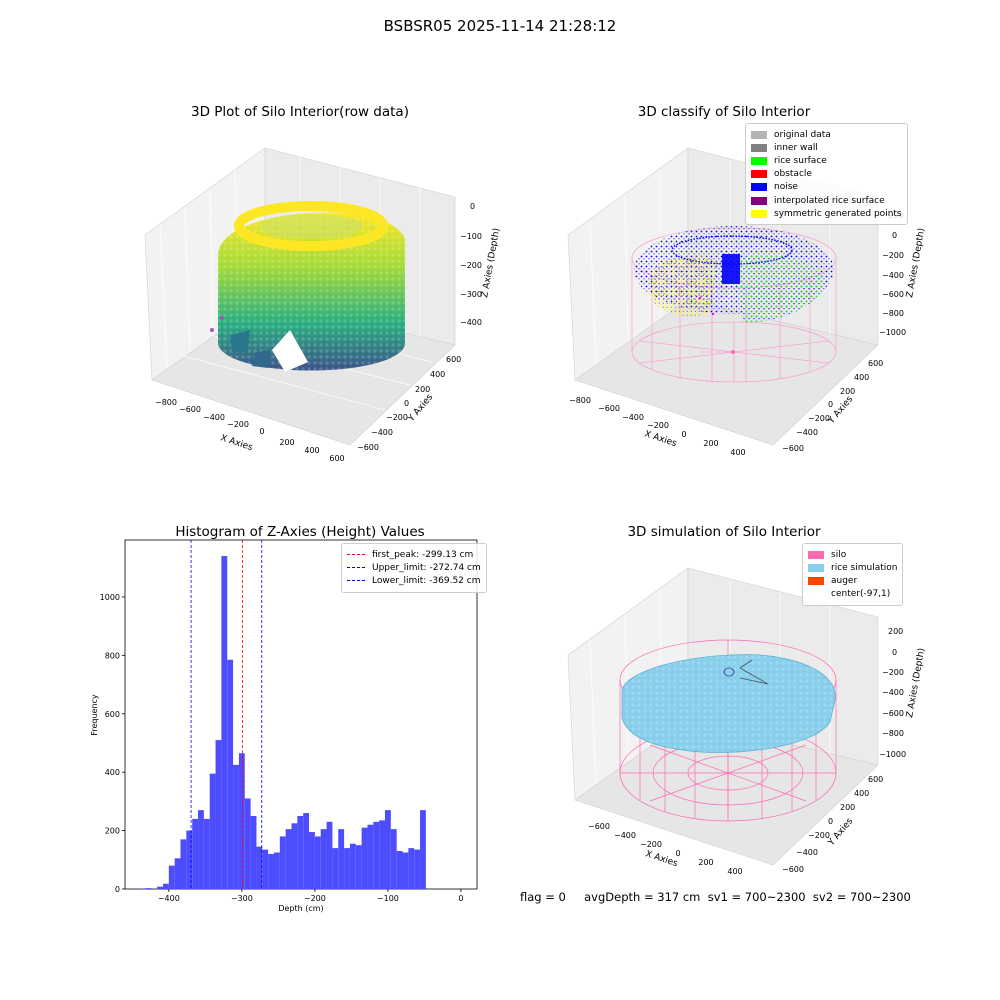  I want to click on simulation-legend: silo rice simulation auger center(-97,1), so click(853, 574).